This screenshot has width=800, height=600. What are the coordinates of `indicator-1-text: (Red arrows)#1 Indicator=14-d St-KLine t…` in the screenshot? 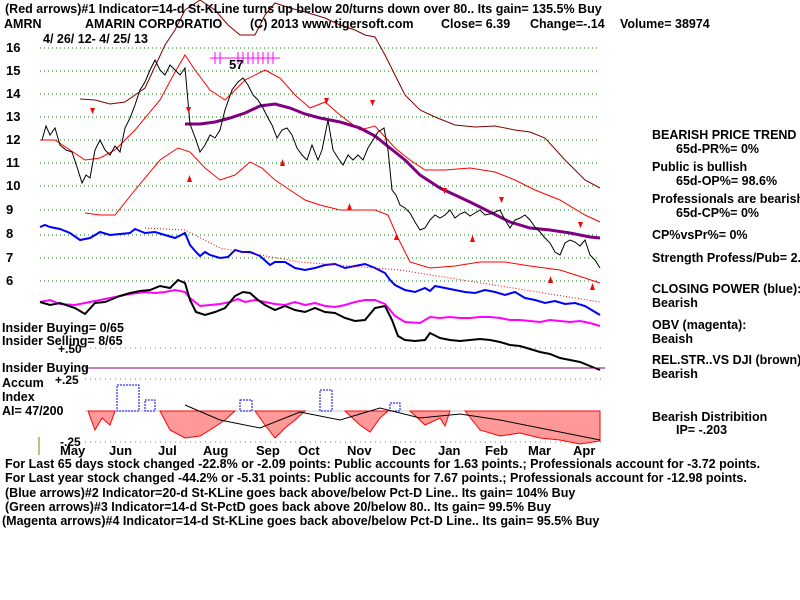 It's located at (303, 9).